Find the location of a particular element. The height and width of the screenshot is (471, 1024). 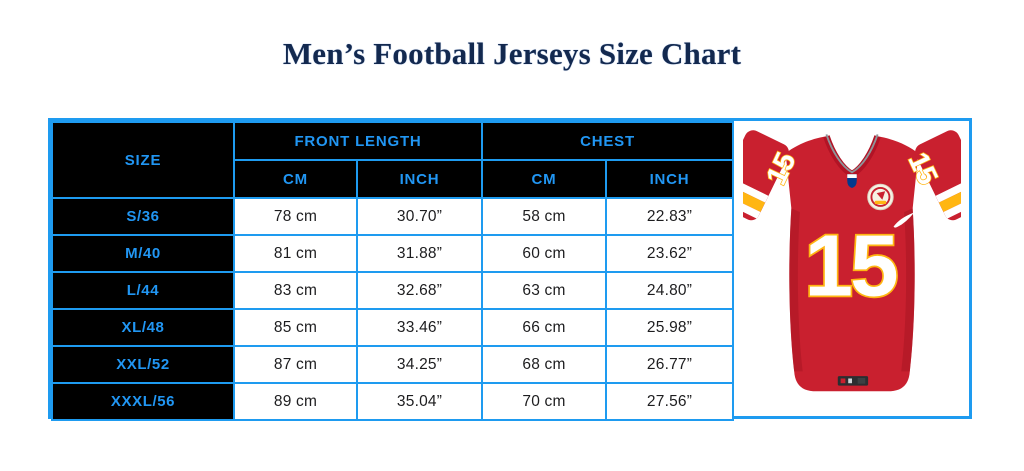

front-length-inch-value: 34.25” is located at coordinates (419, 364).